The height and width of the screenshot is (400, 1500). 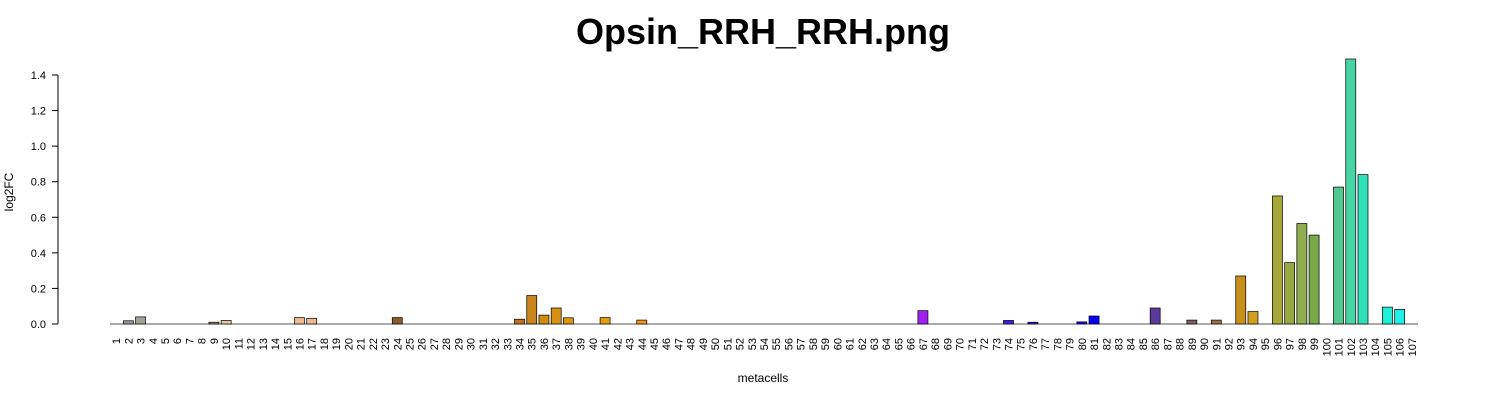 I want to click on x-tick-label: 30, so click(x=472, y=344).